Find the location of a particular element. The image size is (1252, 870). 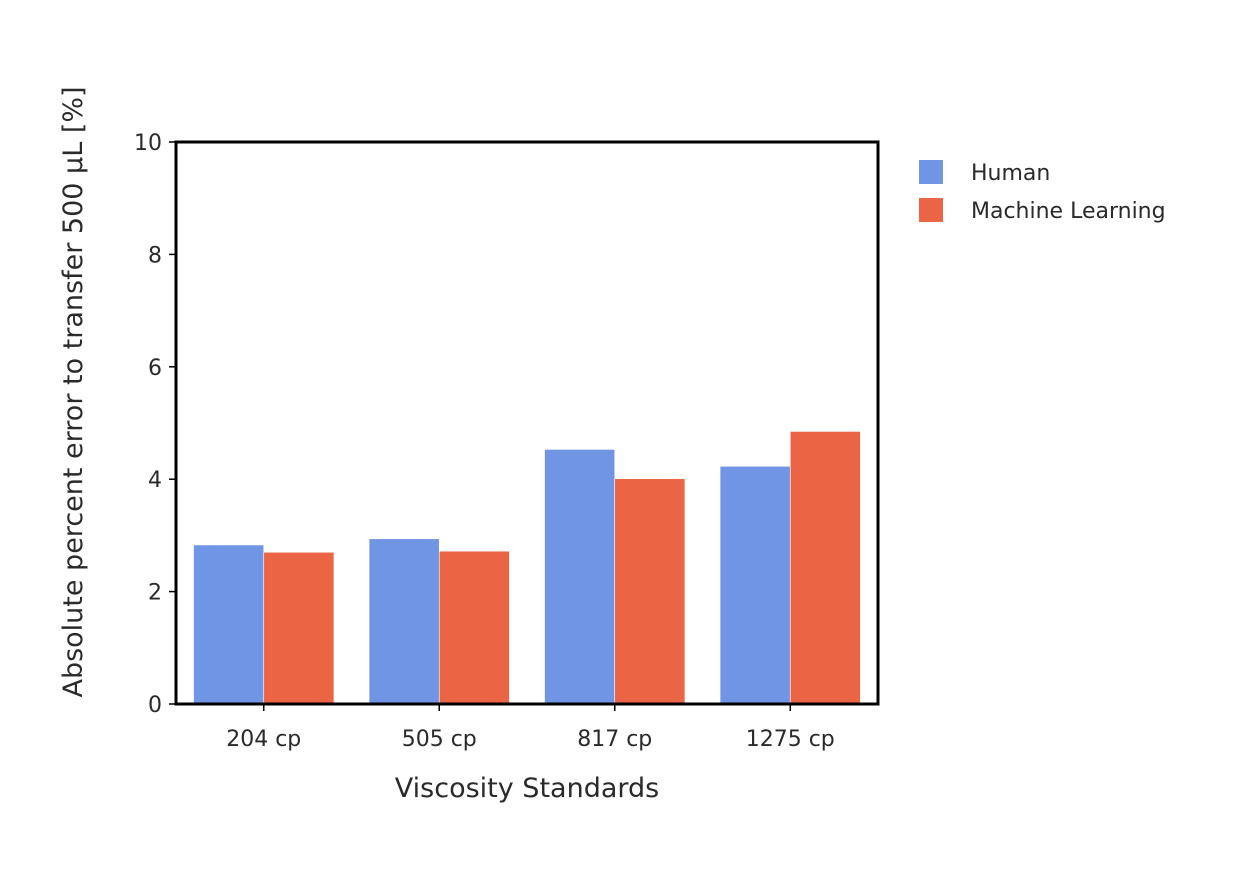

legend-swatch-machine-learning is located at coordinates (931, 210).